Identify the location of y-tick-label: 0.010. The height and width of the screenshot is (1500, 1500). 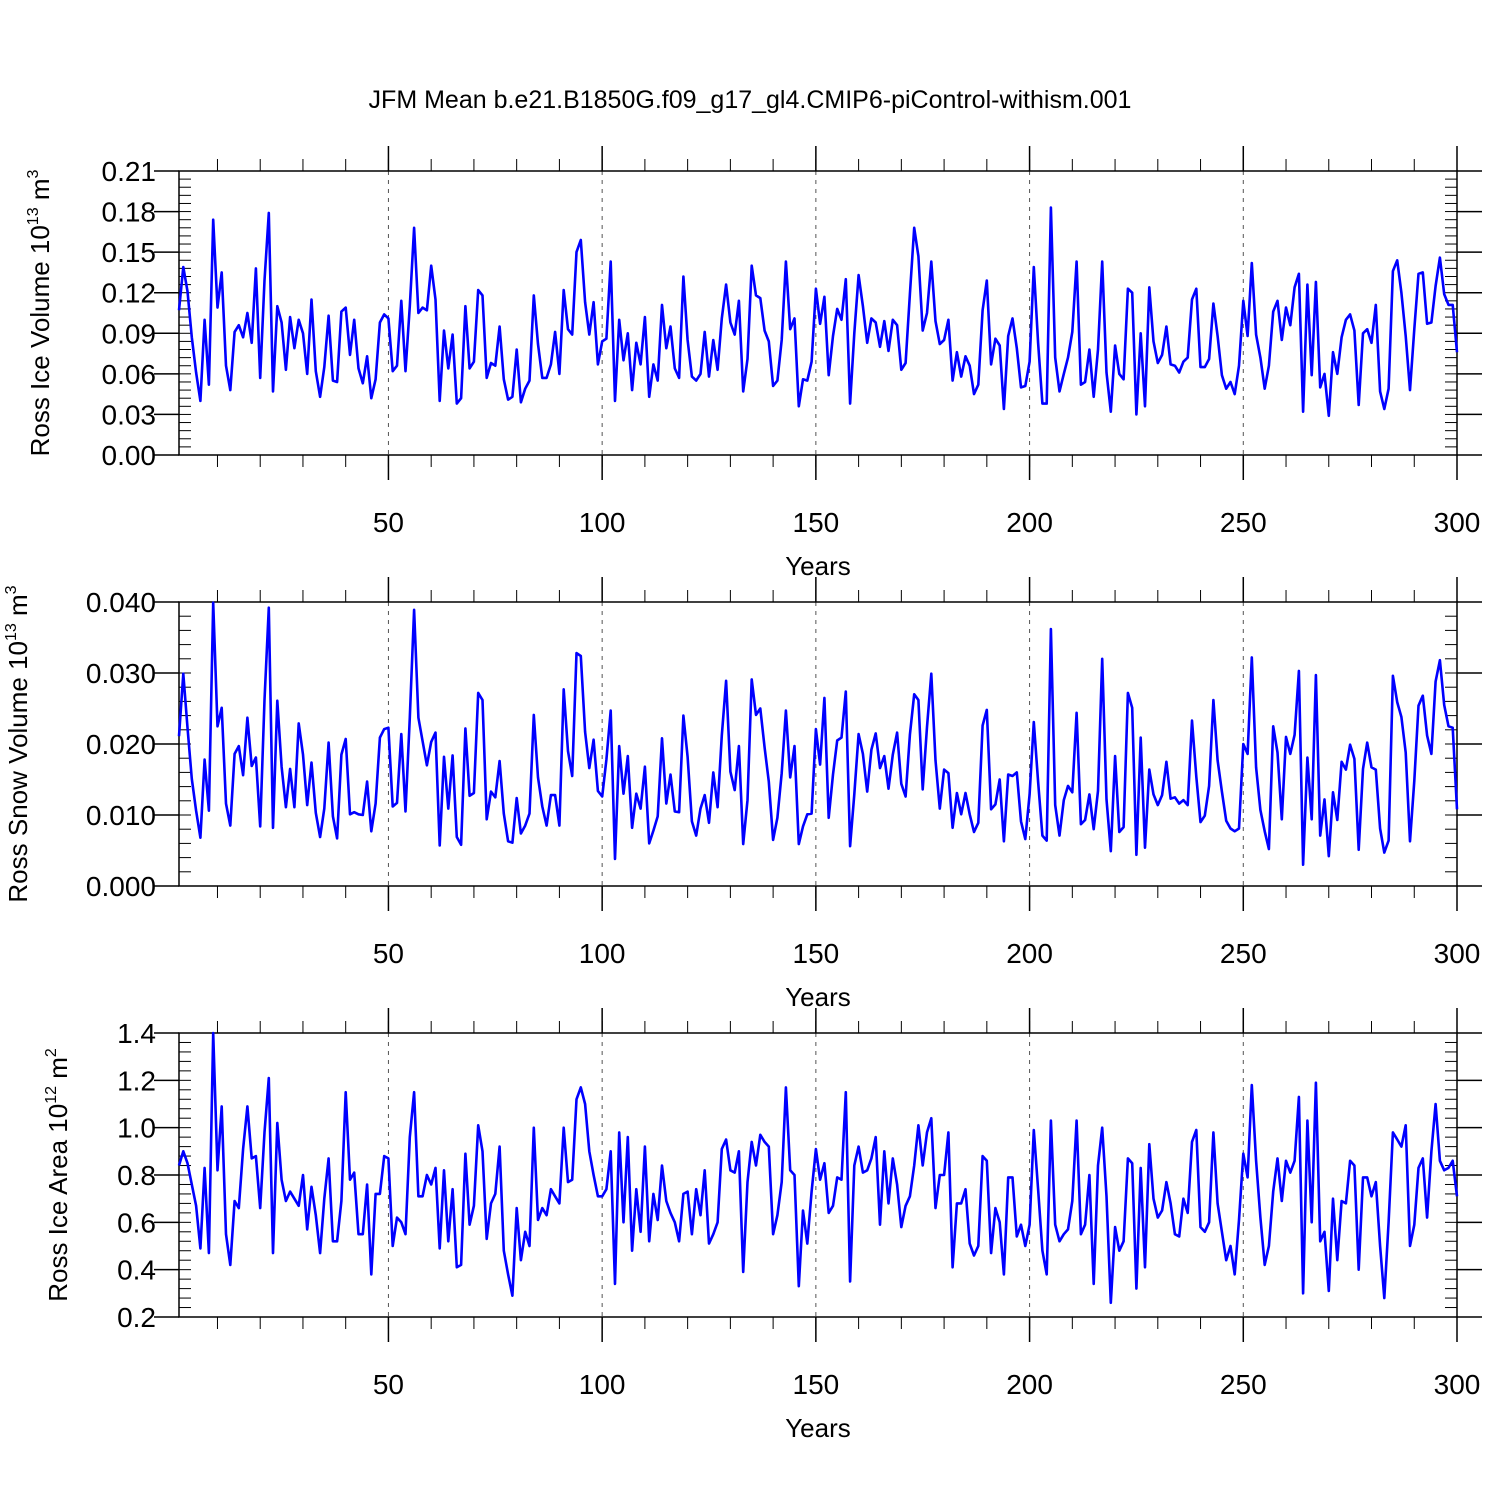
(121, 815).